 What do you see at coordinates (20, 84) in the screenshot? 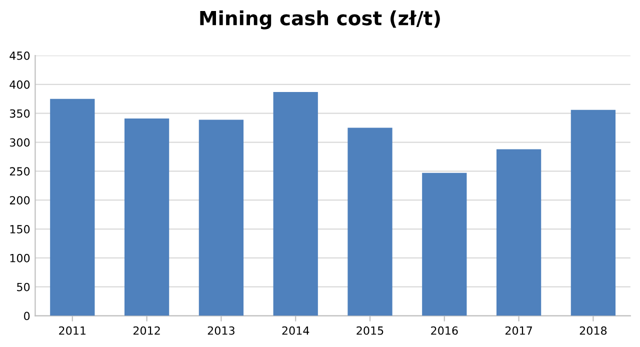
I see `y-tick-label: 400` at bounding box center [20, 84].